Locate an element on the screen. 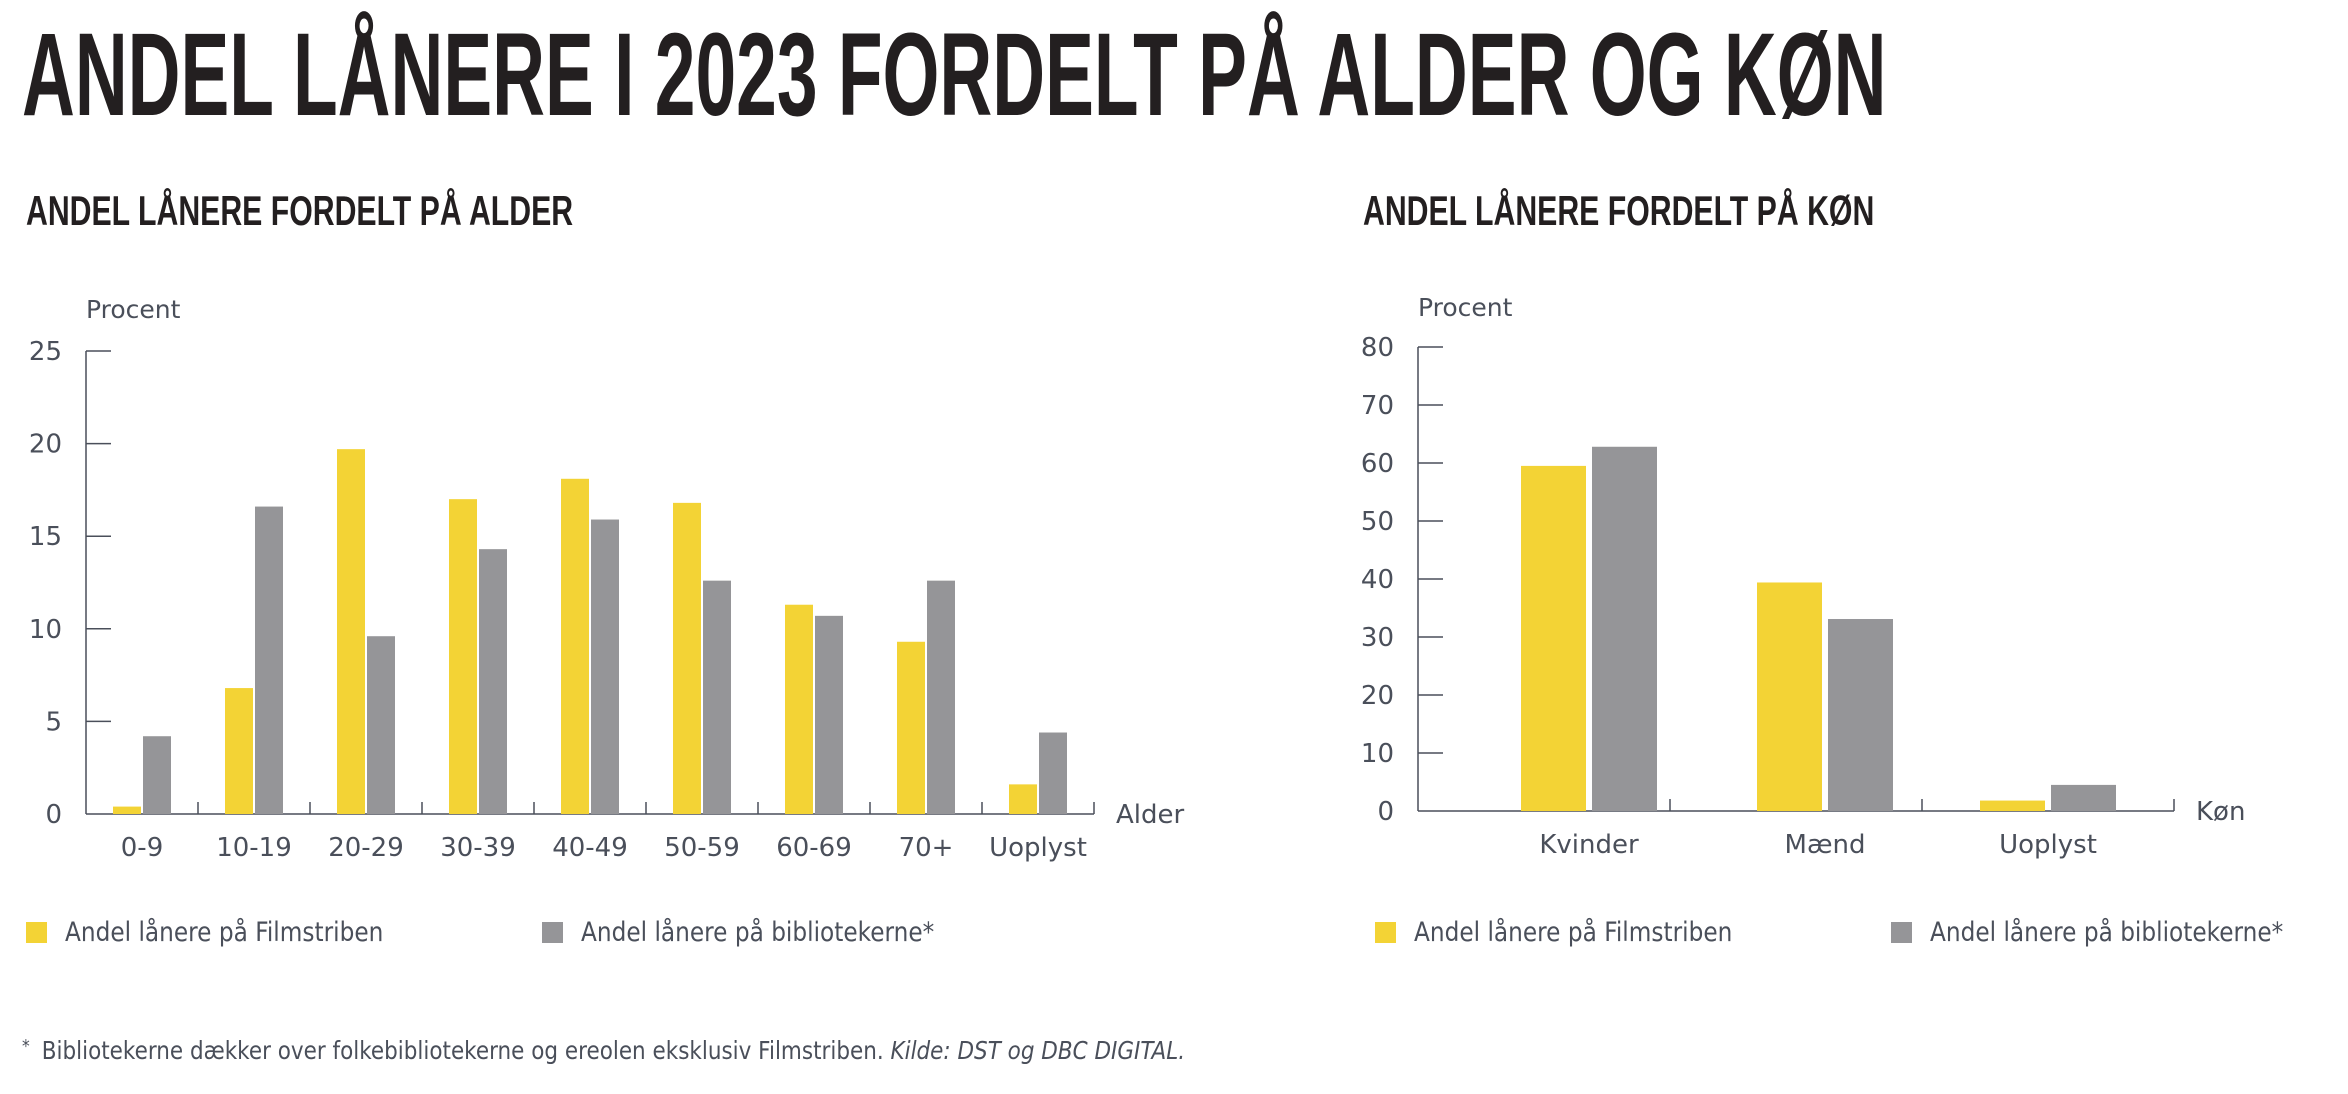 This screenshot has height=1094, width=2348. x-axis-label: Køn is located at coordinates (2220, 812).